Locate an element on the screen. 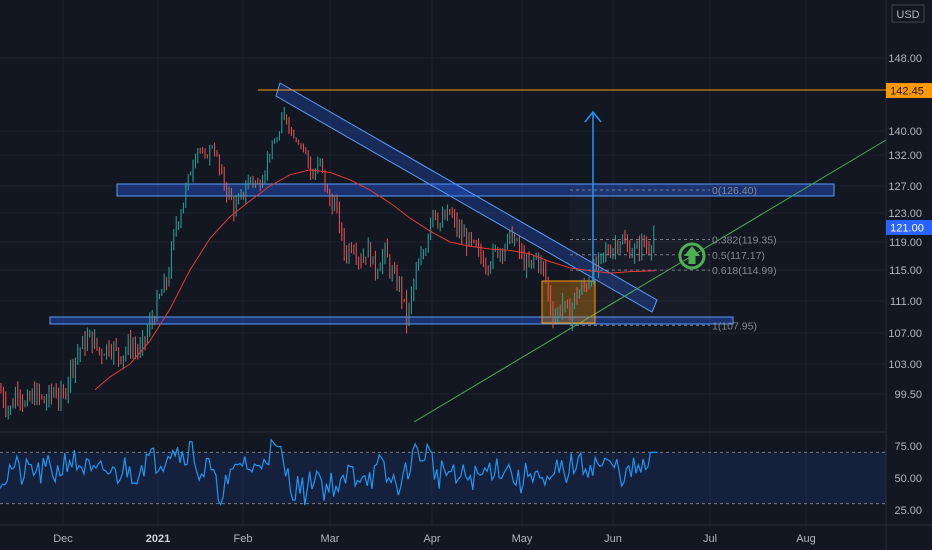  time-tick-label: Aug is located at coordinates (806, 539).